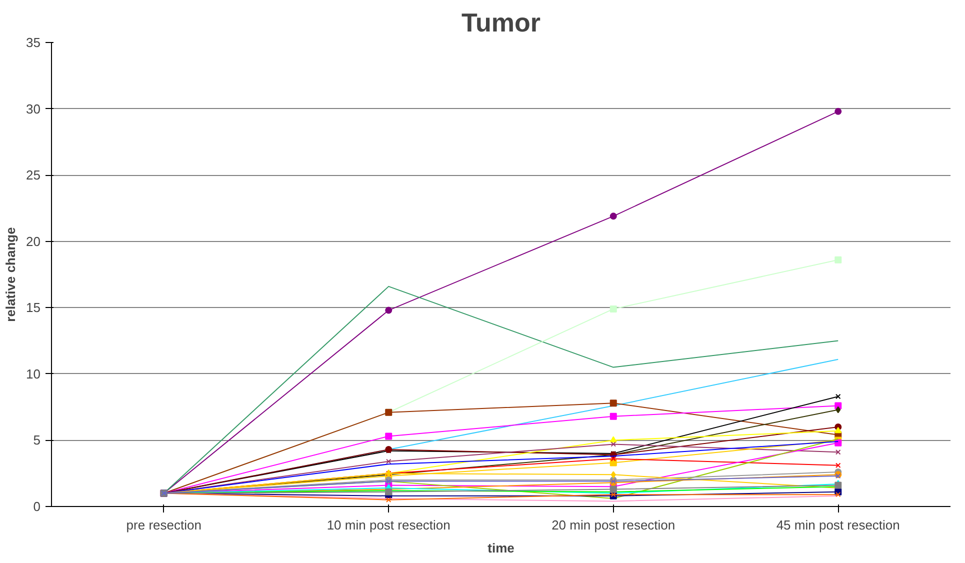  Describe the element at coordinates (838, 525) in the screenshot. I see `x-tick-label: 45 min post resection` at that location.